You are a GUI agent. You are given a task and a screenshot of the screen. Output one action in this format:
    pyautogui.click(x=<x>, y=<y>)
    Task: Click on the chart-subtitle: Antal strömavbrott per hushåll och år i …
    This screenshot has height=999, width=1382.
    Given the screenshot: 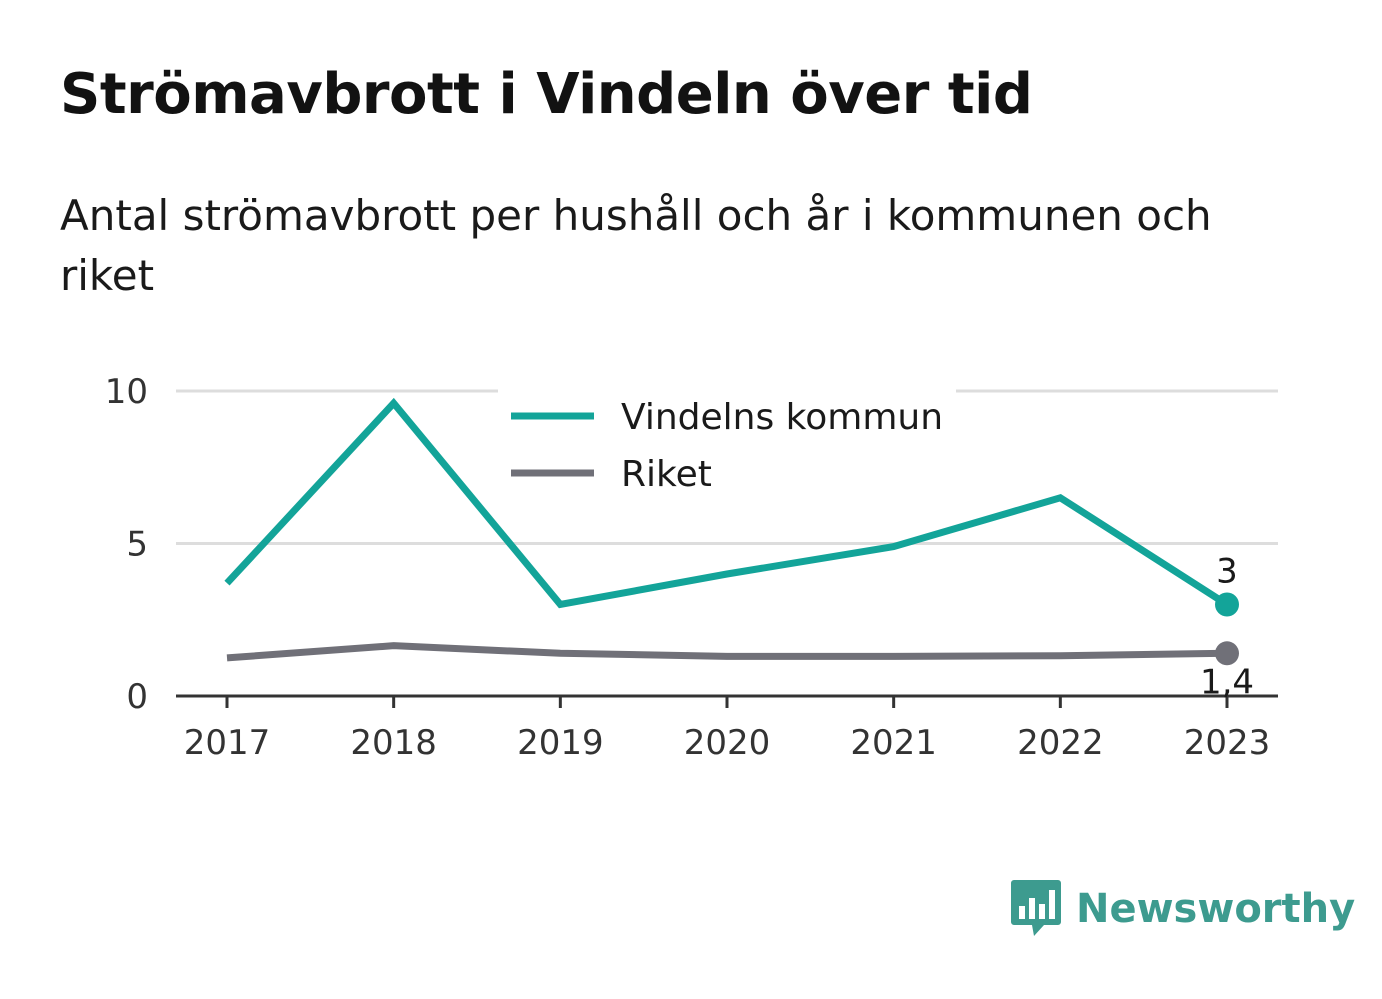 What is the action you would take?
    pyautogui.click(x=636, y=245)
    